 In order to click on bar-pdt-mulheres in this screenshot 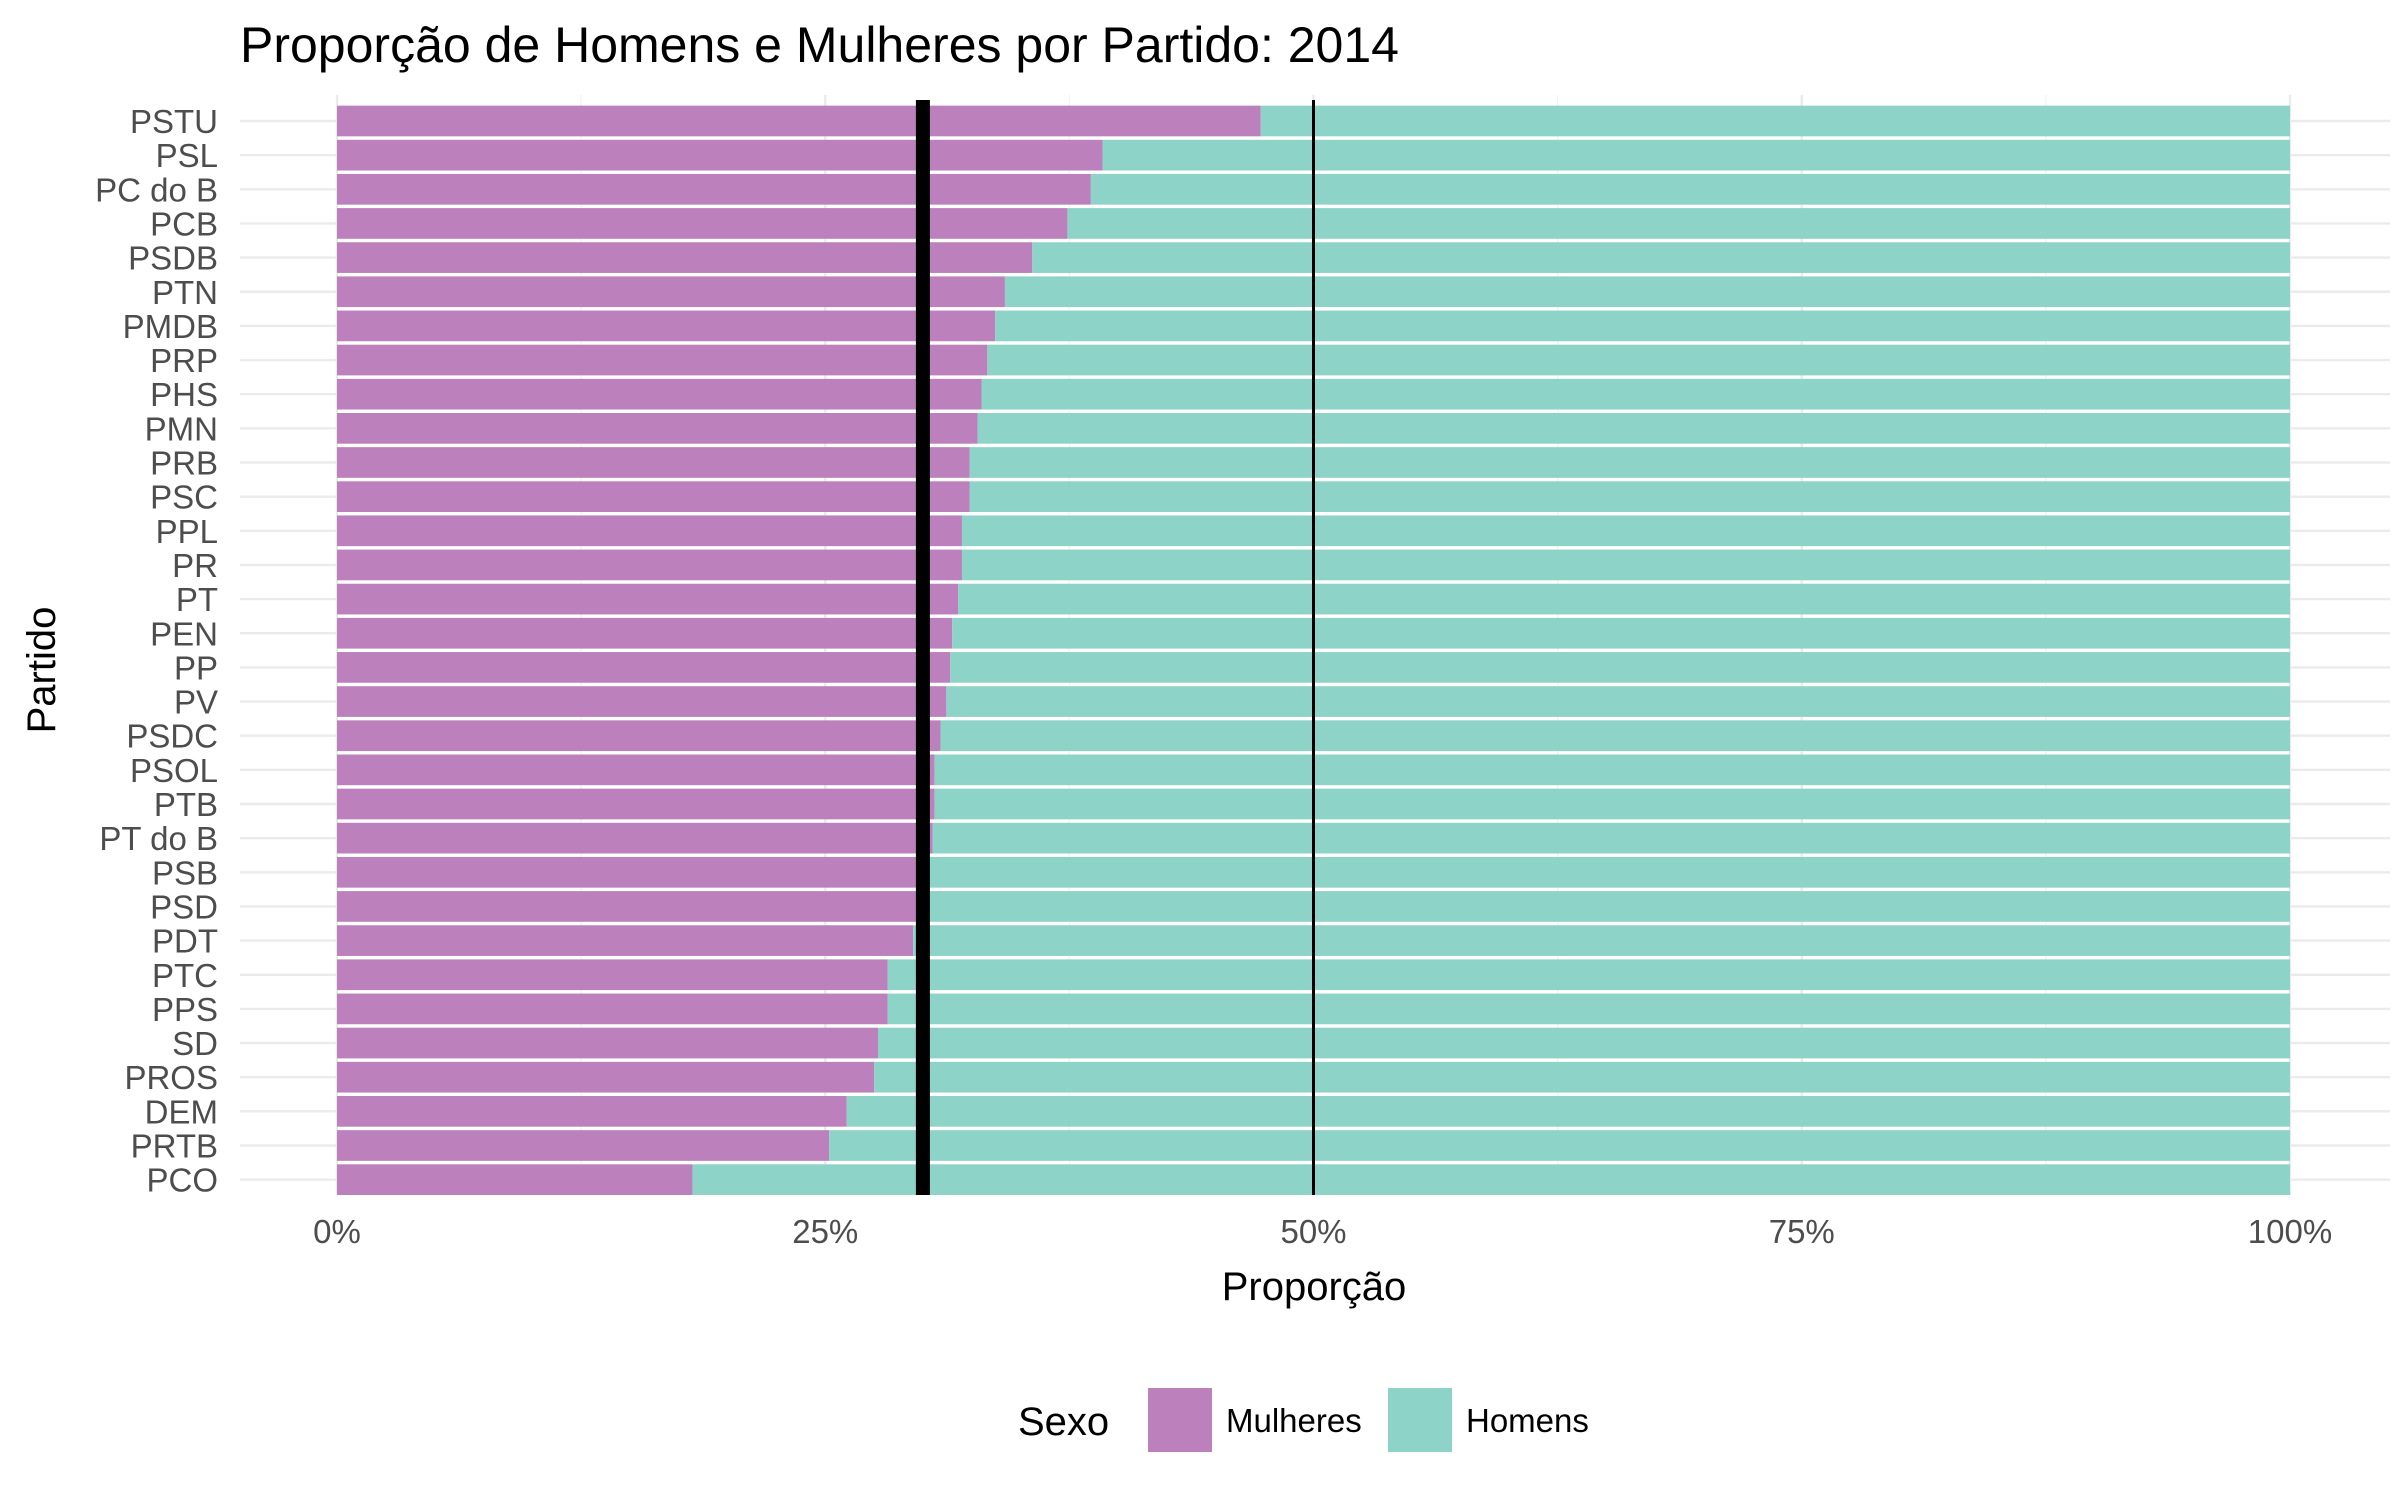, I will do `click(625, 940)`.